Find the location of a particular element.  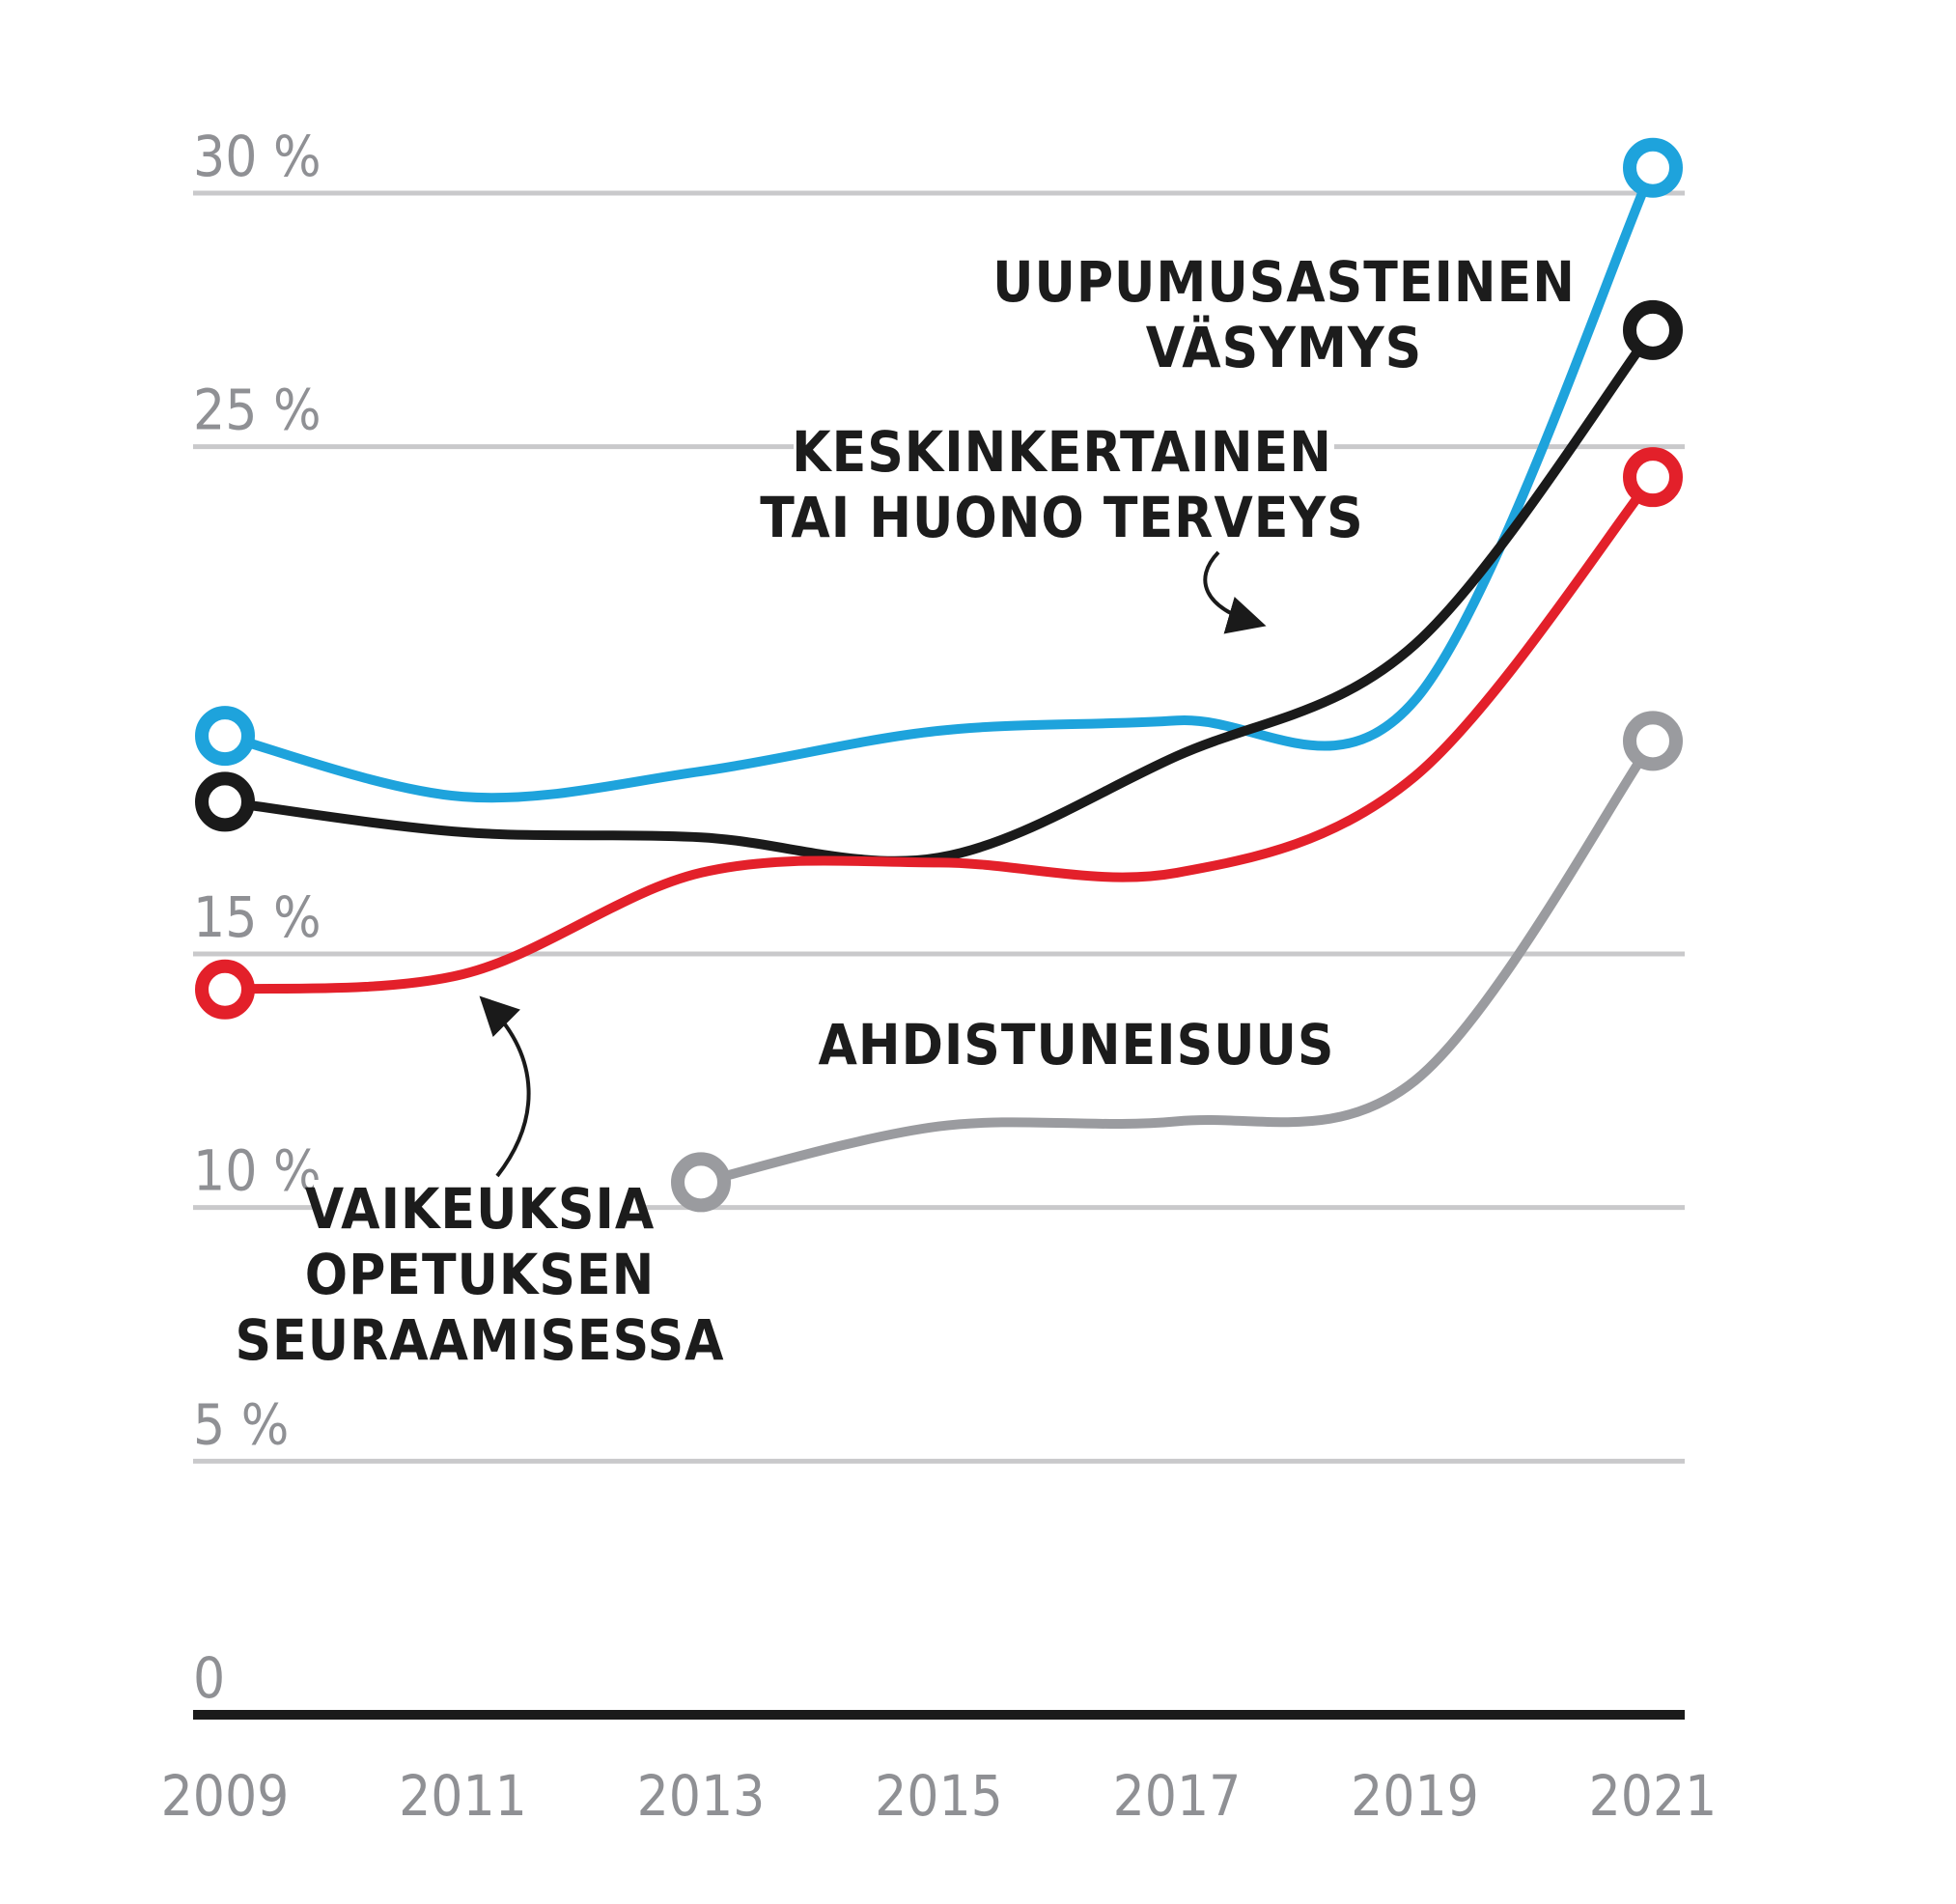

x-tick-label: 2021 is located at coordinates (1654, 1796).